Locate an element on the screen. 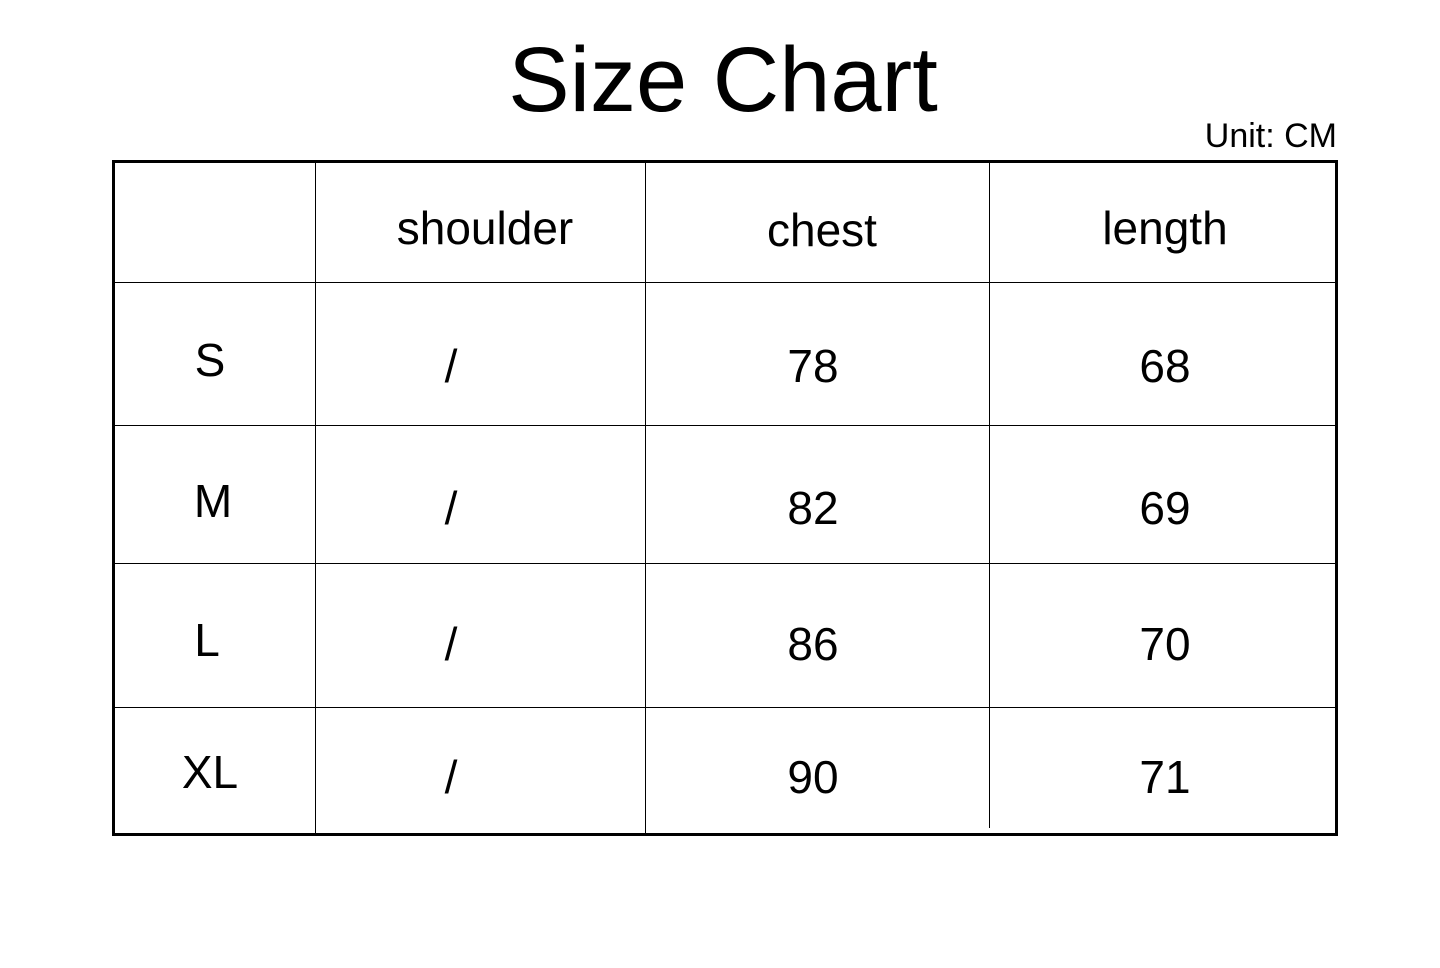 The image size is (1440, 968). length-value: 70 is located at coordinates (1165, 644).